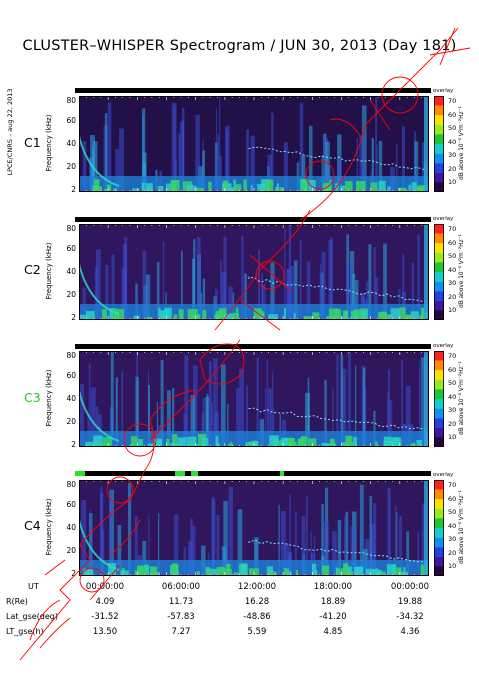 This screenshot has height=678, width=479. Describe the element at coordinates (181, 632) in the screenshot. I see `orbit-value: 7.27` at that location.